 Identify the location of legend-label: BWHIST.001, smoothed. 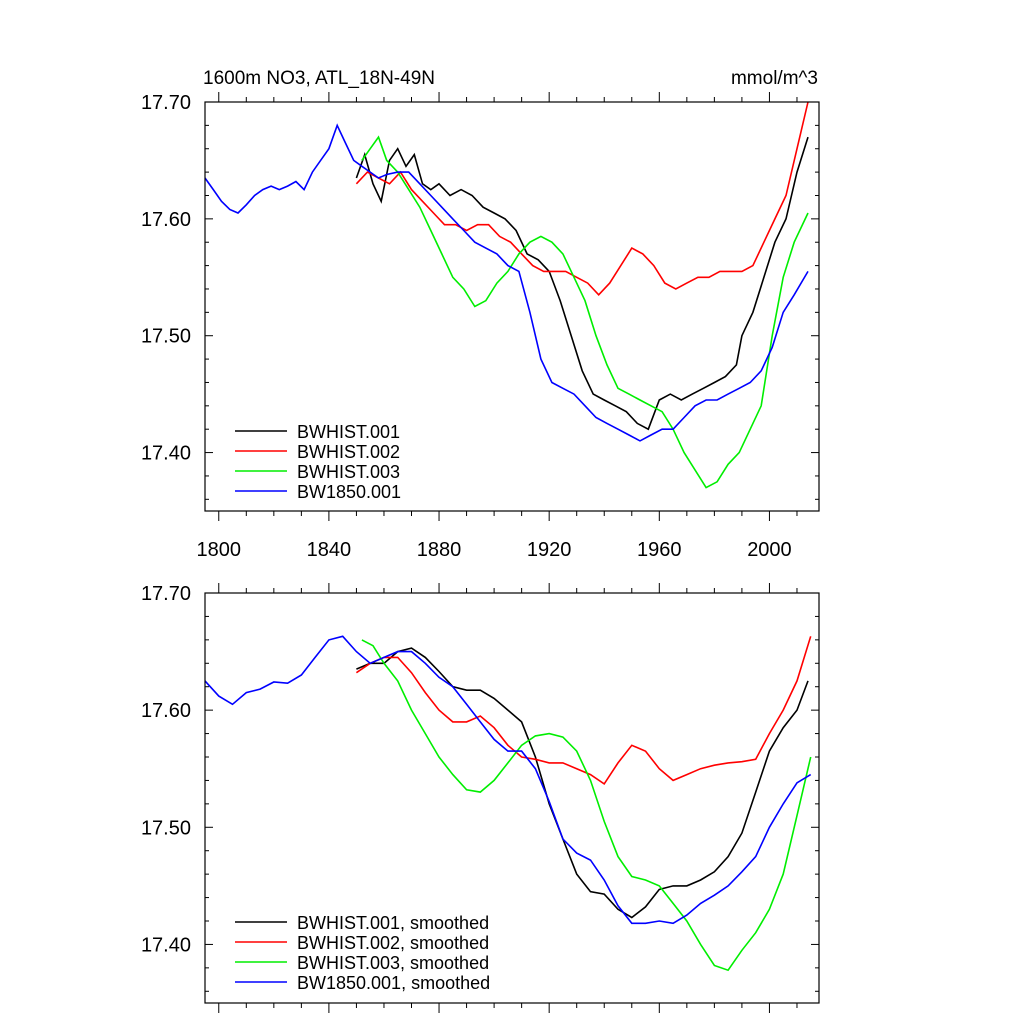
(393, 923).